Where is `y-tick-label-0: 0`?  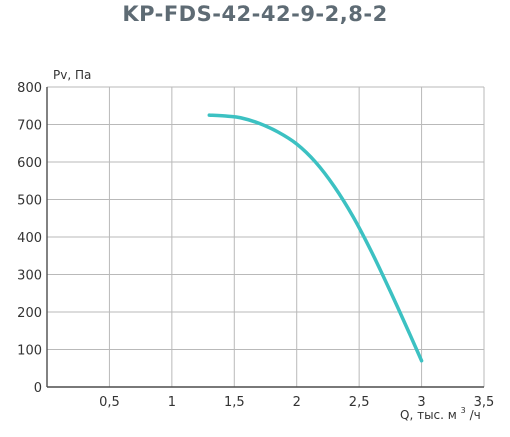 y-tick-label-0: 0 is located at coordinates (38, 388).